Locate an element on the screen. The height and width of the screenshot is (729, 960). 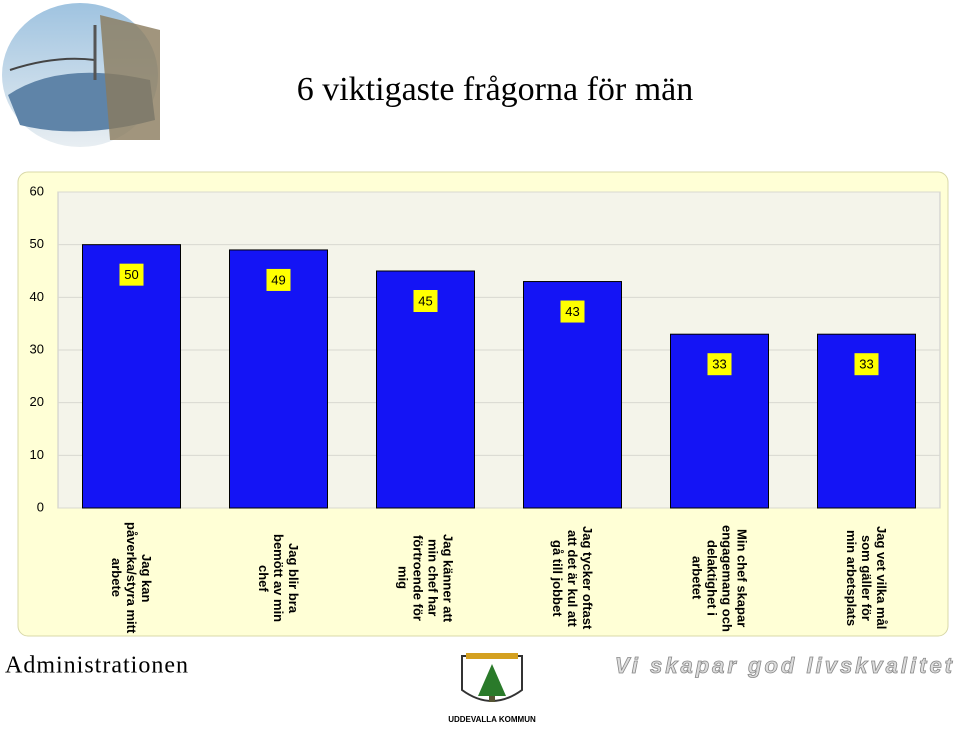
logo-text: UDDEVALLA KOMMUN is located at coordinates (492, 719).